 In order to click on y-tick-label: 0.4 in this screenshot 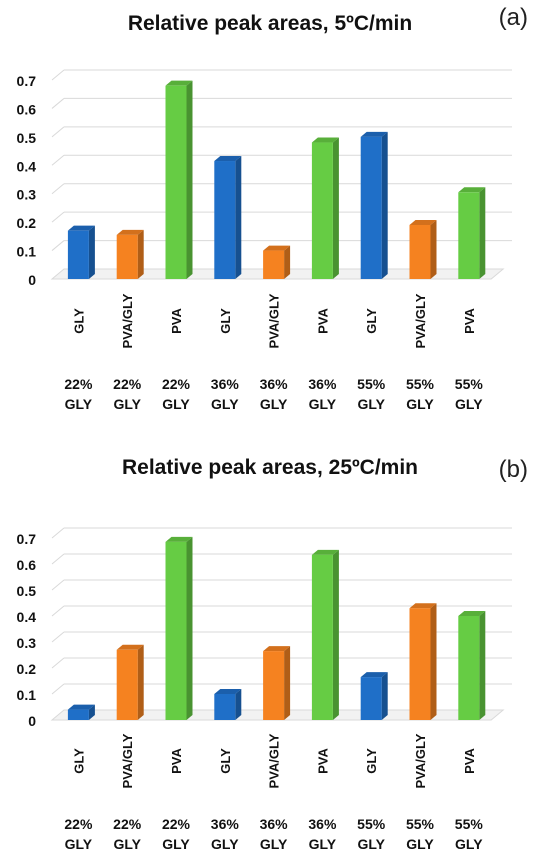, I will do `click(27, 617)`.